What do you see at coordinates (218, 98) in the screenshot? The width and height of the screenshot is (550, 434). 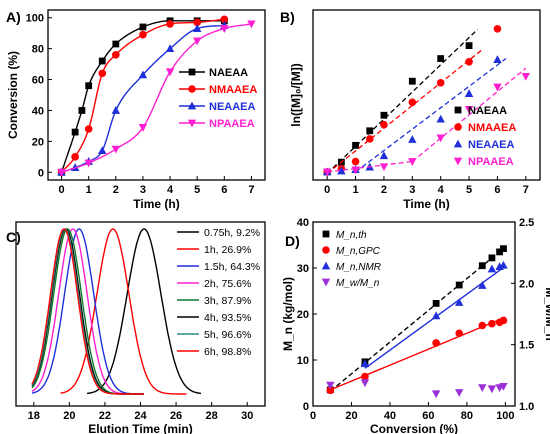 I see `legend: NAEAA NMAAEA NEAAEA NPAAEA` at bounding box center [218, 98].